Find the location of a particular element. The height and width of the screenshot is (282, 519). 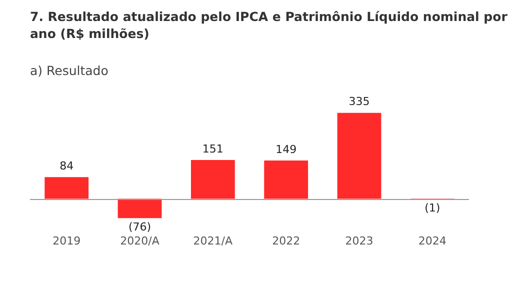

x-tick-label: 2020/A is located at coordinates (140, 241).